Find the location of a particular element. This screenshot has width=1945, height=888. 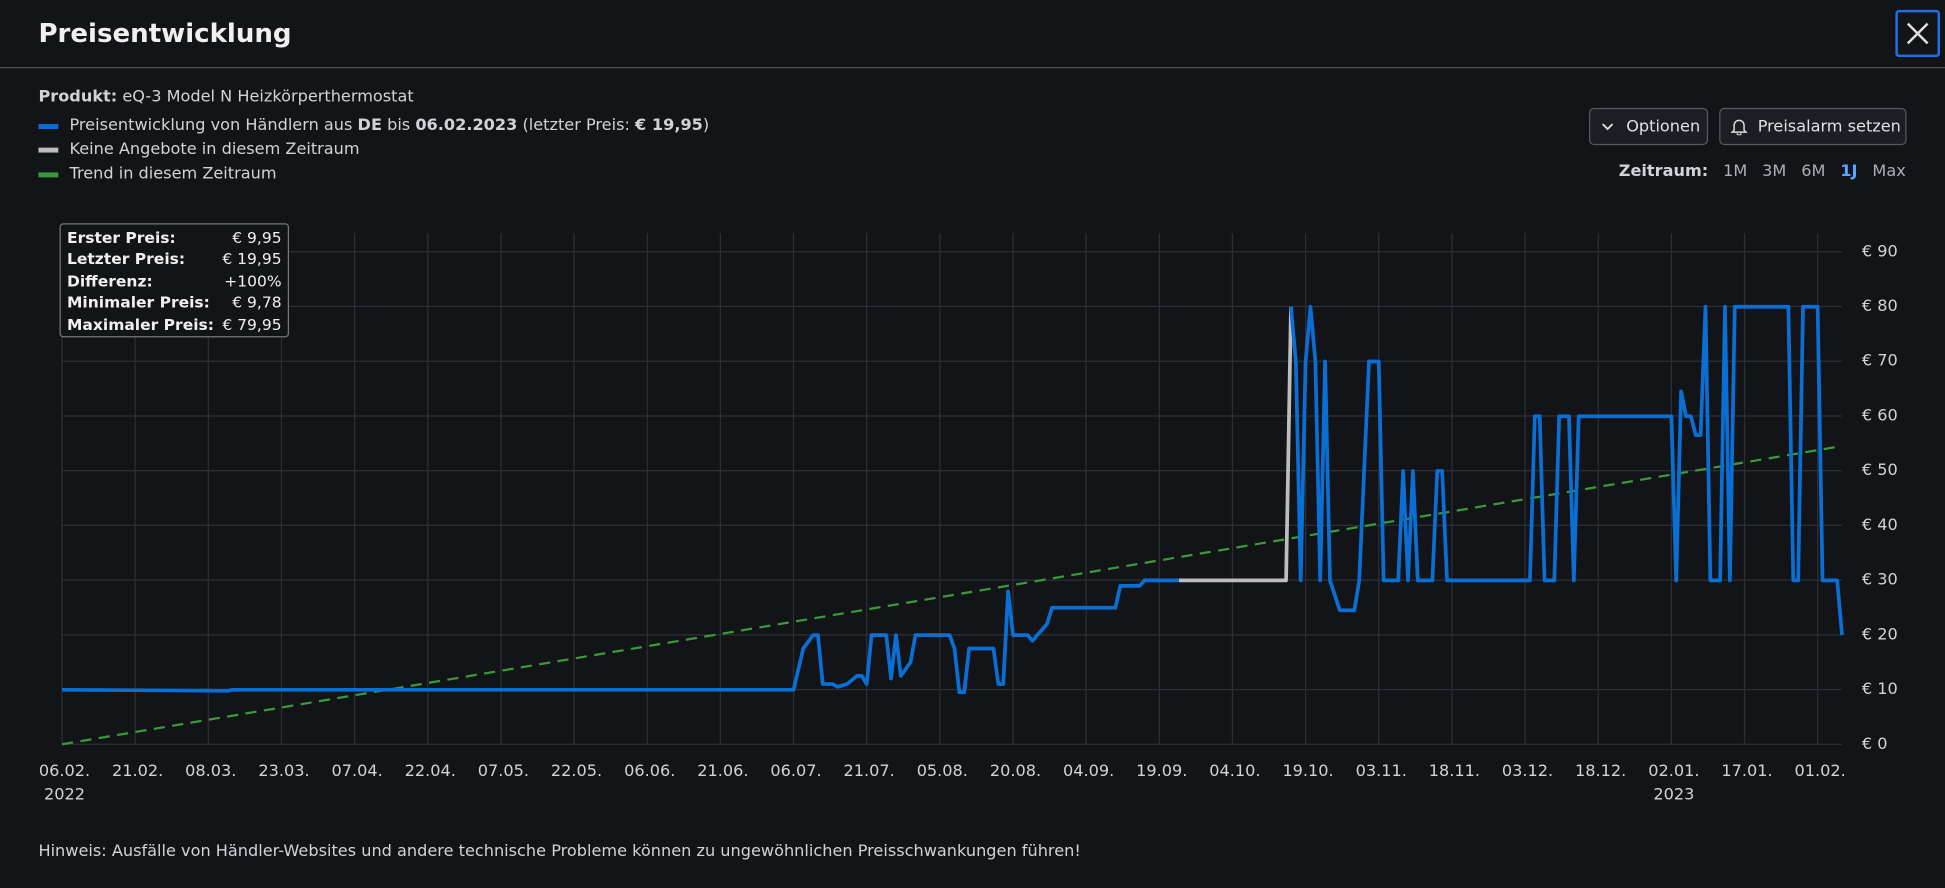

x-tick-label: 06.07. is located at coordinates (795, 770).